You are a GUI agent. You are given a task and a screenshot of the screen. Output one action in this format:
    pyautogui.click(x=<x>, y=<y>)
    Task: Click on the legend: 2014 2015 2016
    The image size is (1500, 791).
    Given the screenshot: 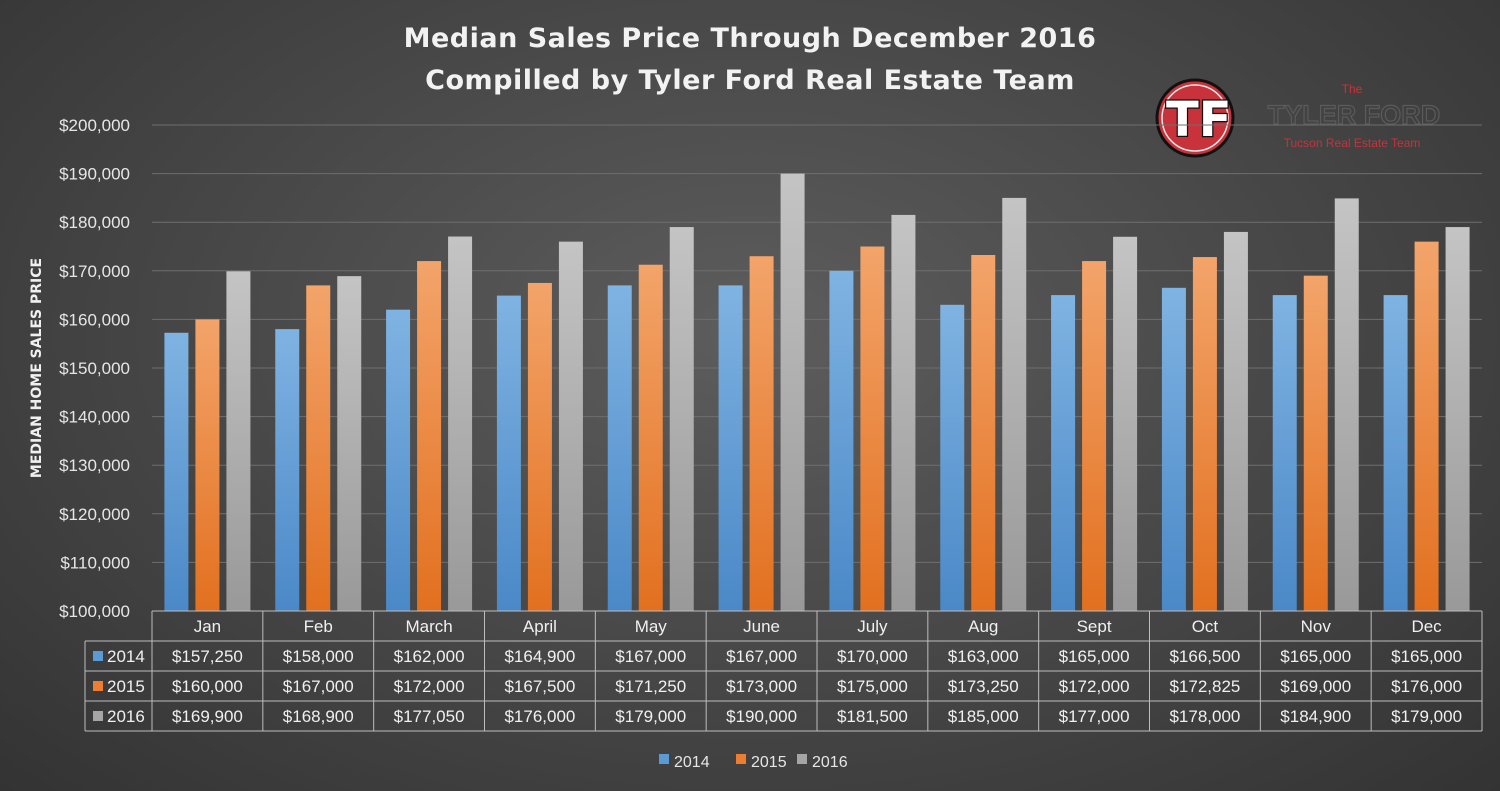 What is the action you would take?
    pyautogui.click(x=753, y=762)
    